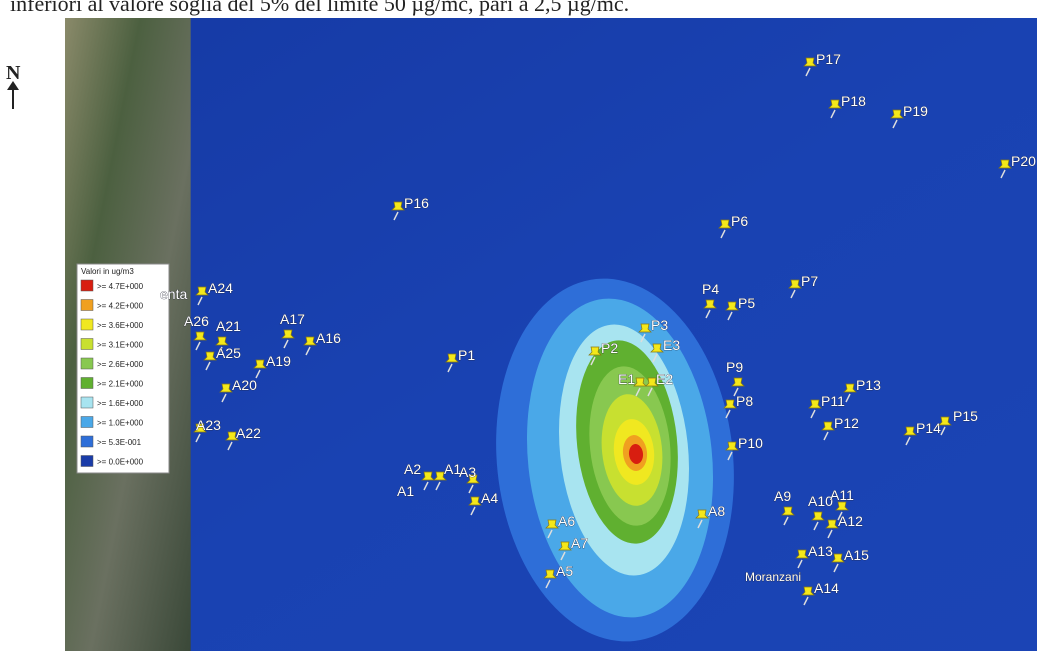 The image size is (1049, 651). Describe the element at coordinates (412, 469) in the screenshot. I see `pin-label: A2` at that location.